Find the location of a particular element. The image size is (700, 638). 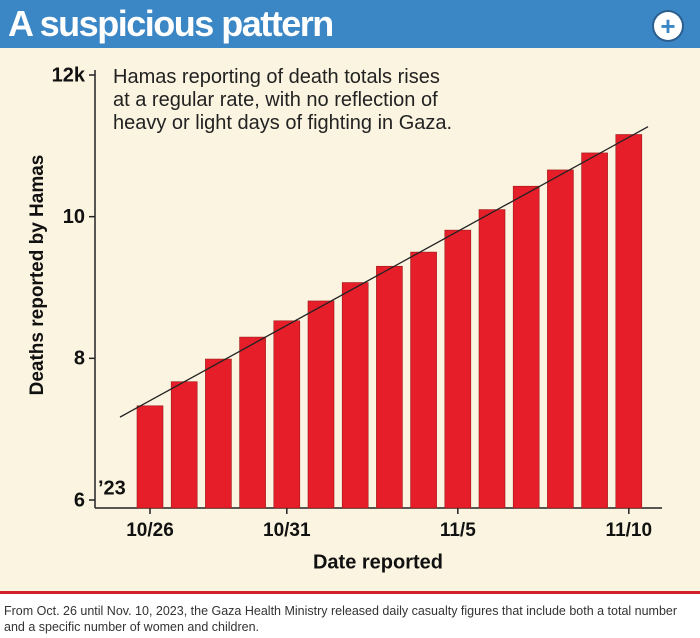

chart-title: A suspicious pattern is located at coordinates (171, 23).